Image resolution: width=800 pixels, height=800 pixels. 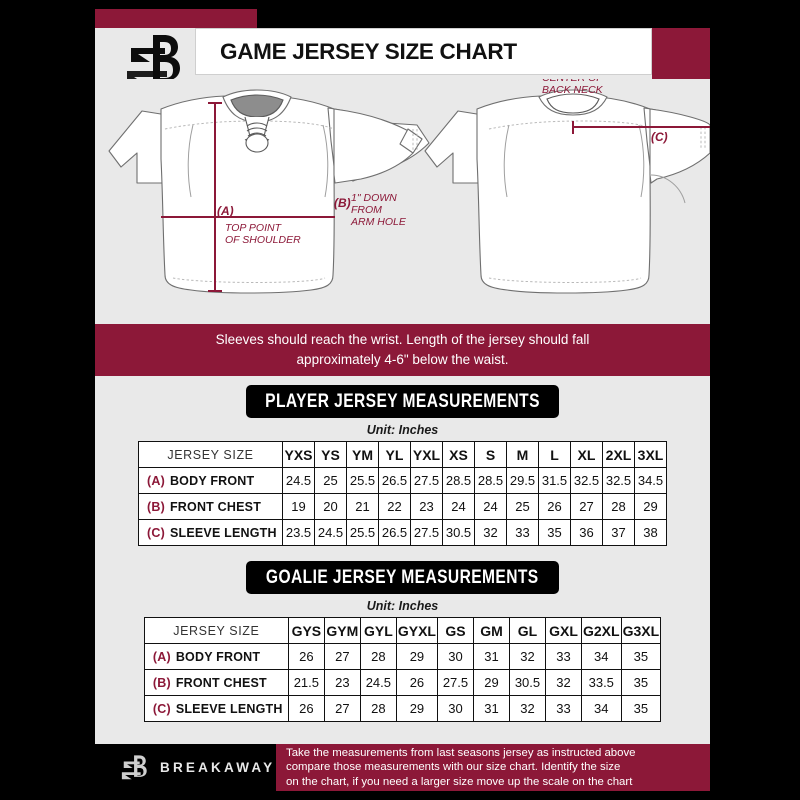 I want to click on measurement-row-label: (C) SLEEVE LENGTH, so click(x=210, y=532).